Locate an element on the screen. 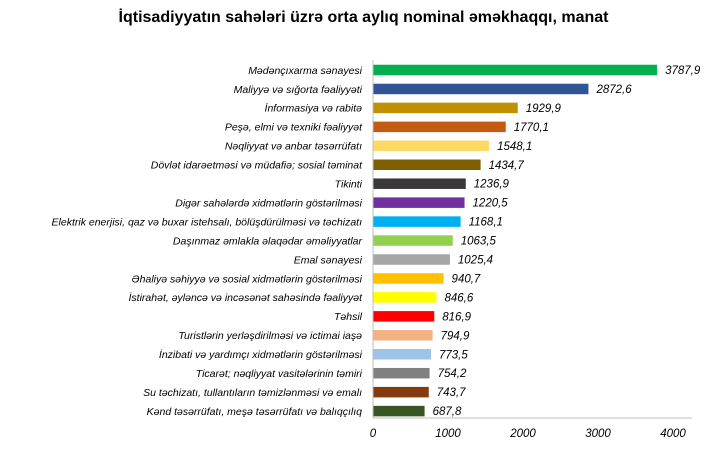 Image resolution: width=727 pixels, height=451 pixels. value-label: 816,9 is located at coordinates (456, 317).